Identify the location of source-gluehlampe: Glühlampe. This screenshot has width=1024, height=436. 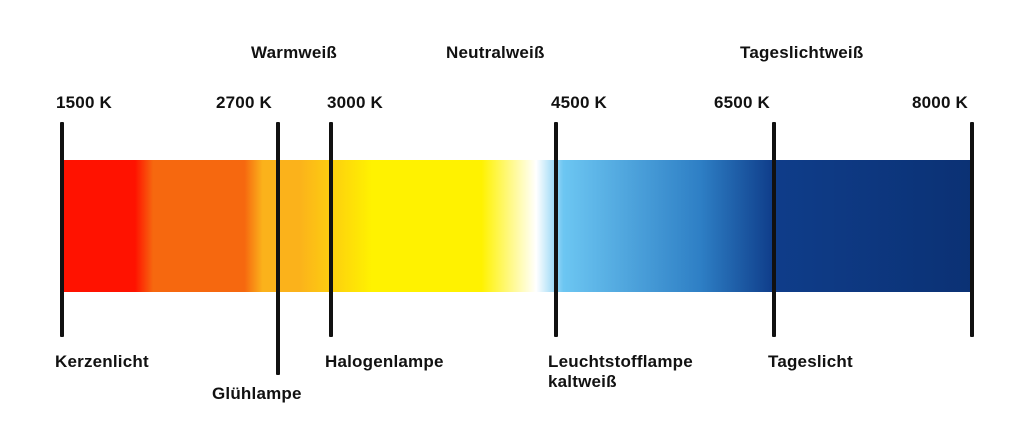
(257, 393).